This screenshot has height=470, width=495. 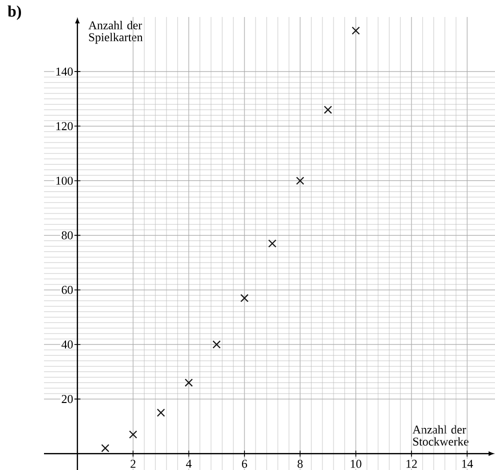 What do you see at coordinates (189, 464) in the screenshot?
I see `x-tick-label: 4` at bounding box center [189, 464].